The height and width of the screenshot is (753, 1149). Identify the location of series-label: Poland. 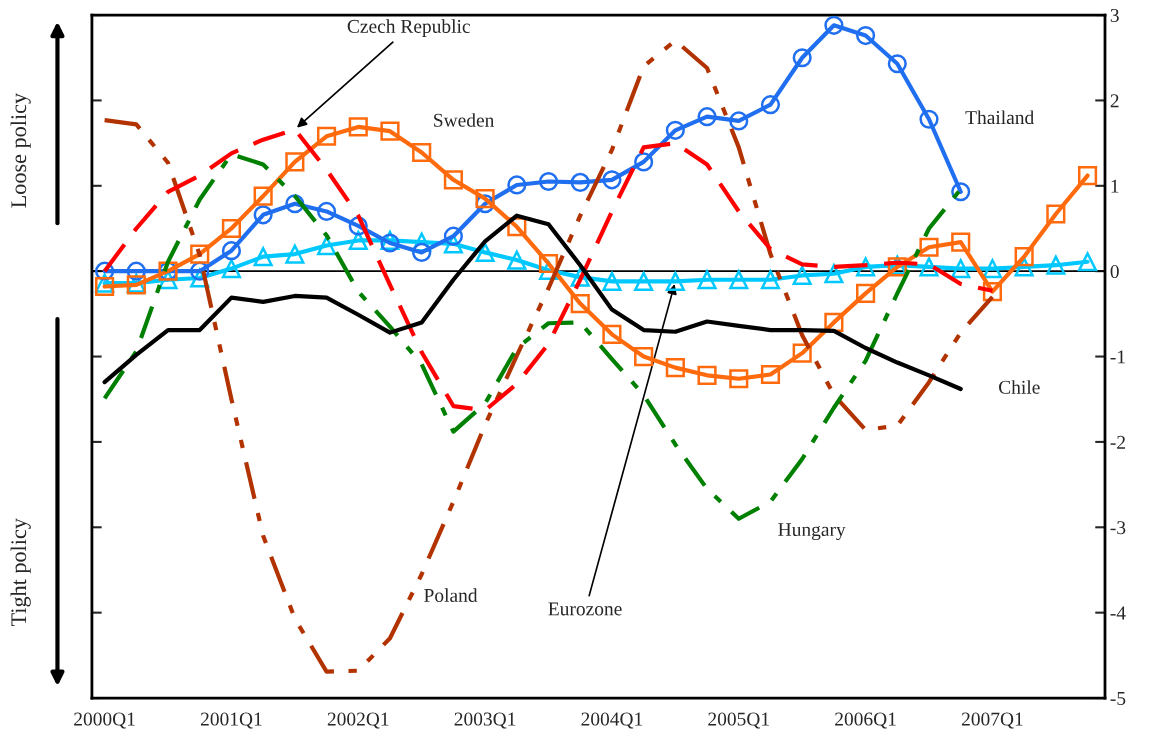
(451, 595).